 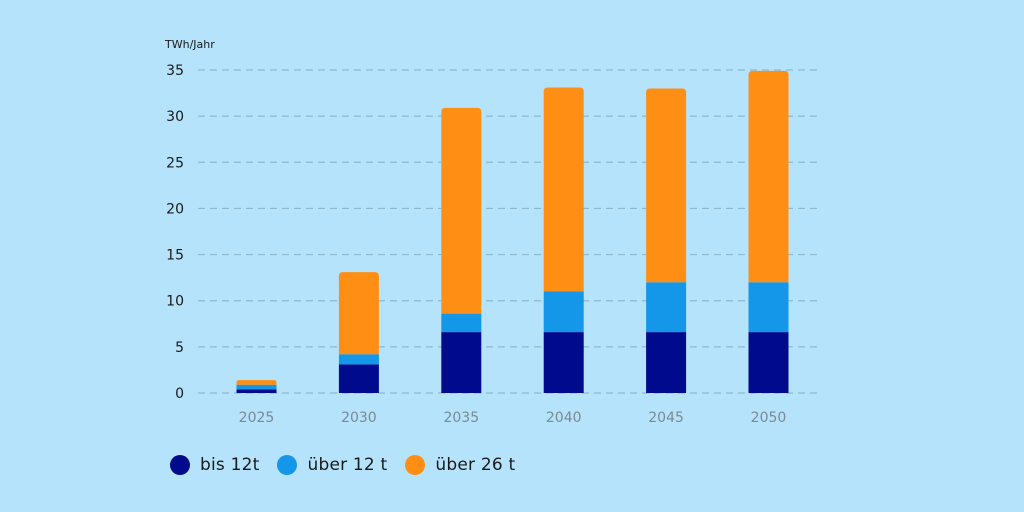 What do you see at coordinates (175, 71) in the screenshot?
I see `y-tick-label-35: 35` at bounding box center [175, 71].